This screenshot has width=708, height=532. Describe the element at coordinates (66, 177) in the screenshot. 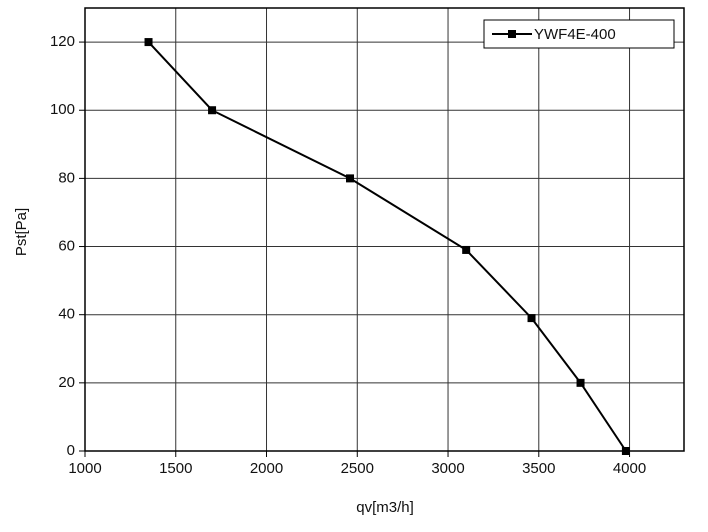

I see `y-tick-label: 80` at that location.